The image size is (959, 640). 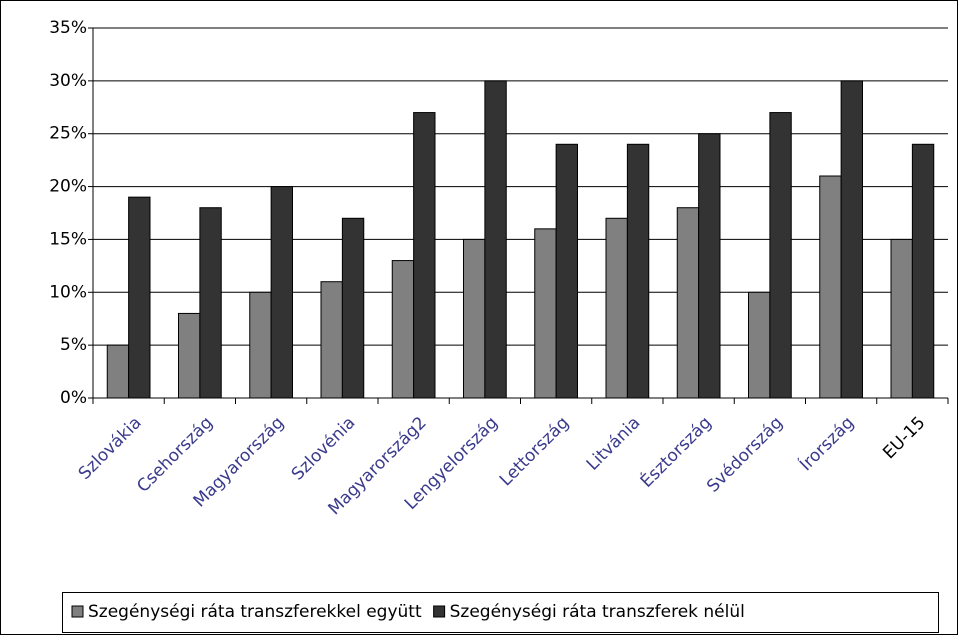 What do you see at coordinates (73, 345) in the screenshot?
I see `y-tick-label: 5%` at bounding box center [73, 345].